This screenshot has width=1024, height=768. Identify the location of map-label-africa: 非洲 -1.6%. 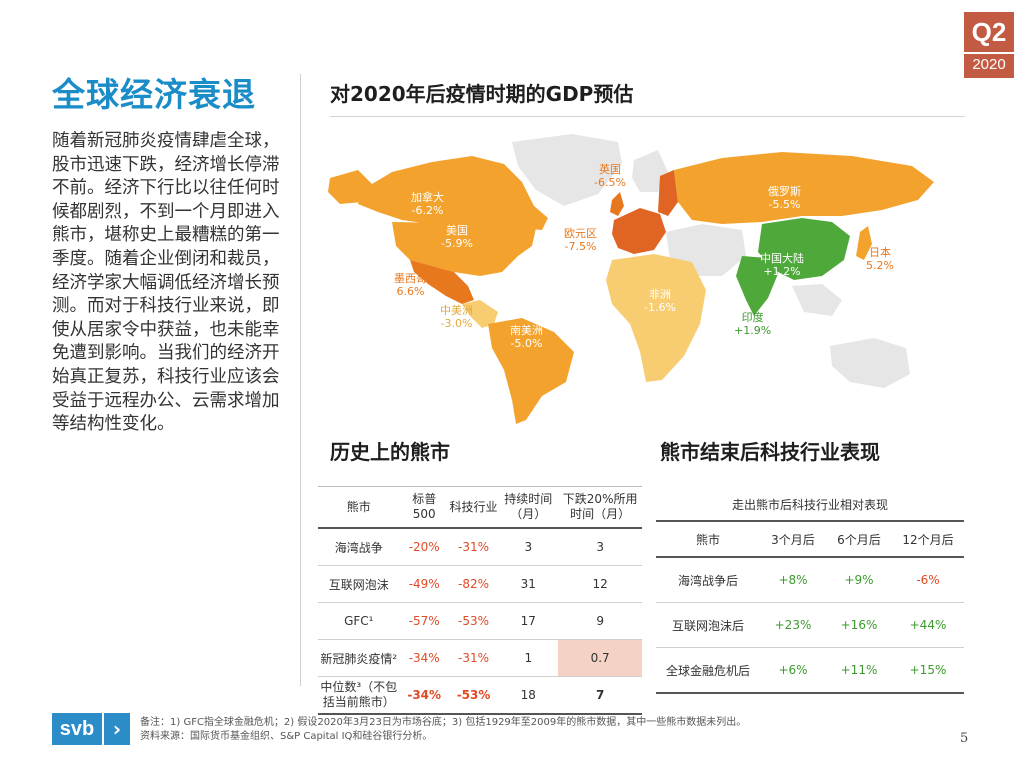
(660, 301).